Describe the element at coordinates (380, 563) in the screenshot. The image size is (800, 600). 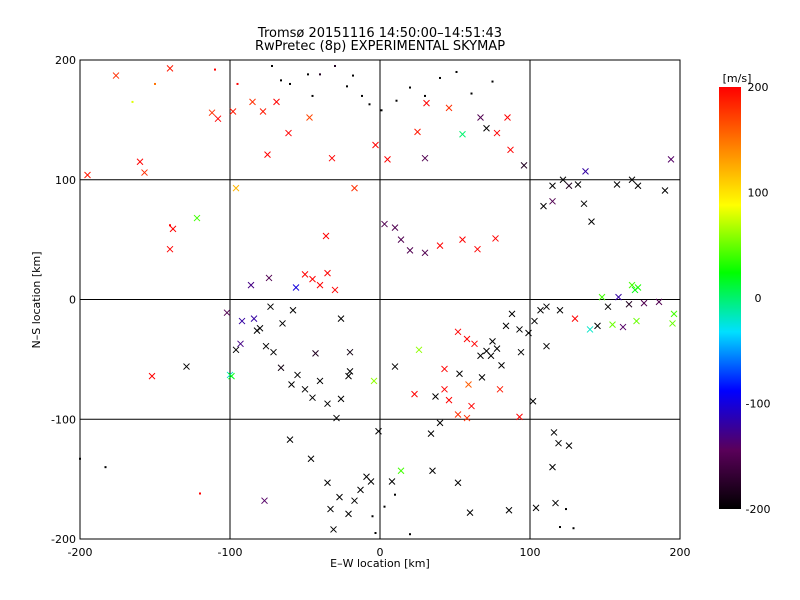
I see `x-axis-label: E–W location [km]` at that location.